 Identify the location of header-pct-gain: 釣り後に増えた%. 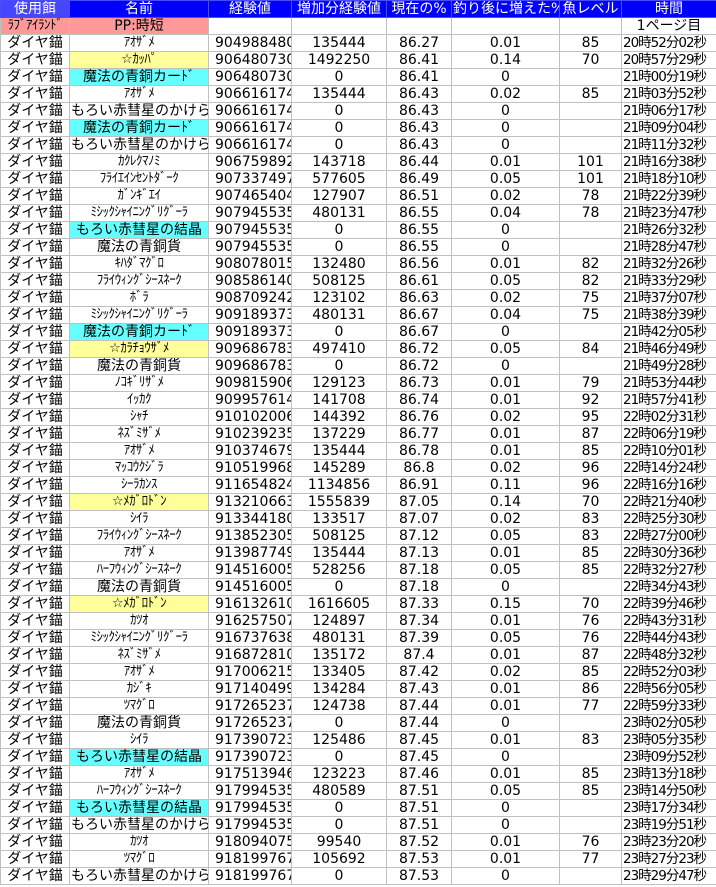
(505, 9).